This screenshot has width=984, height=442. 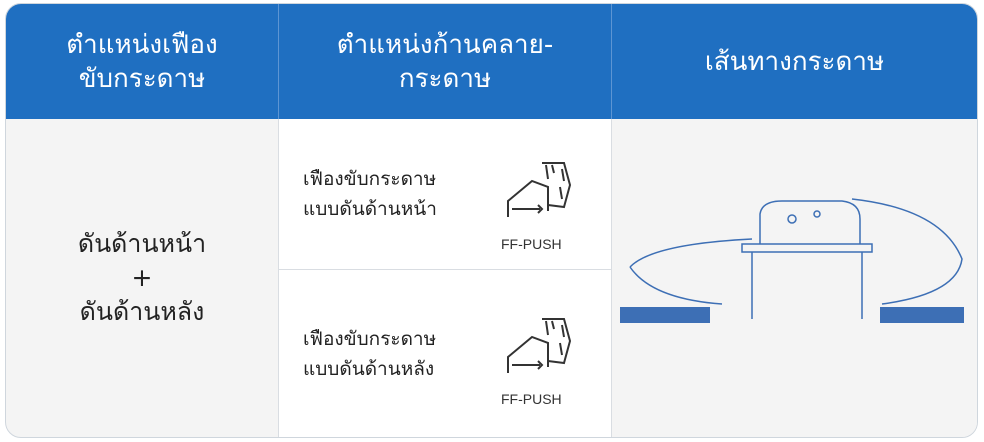 I want to click on header-text: เส้นทางกระดาษ, so click(x=794, y=61).